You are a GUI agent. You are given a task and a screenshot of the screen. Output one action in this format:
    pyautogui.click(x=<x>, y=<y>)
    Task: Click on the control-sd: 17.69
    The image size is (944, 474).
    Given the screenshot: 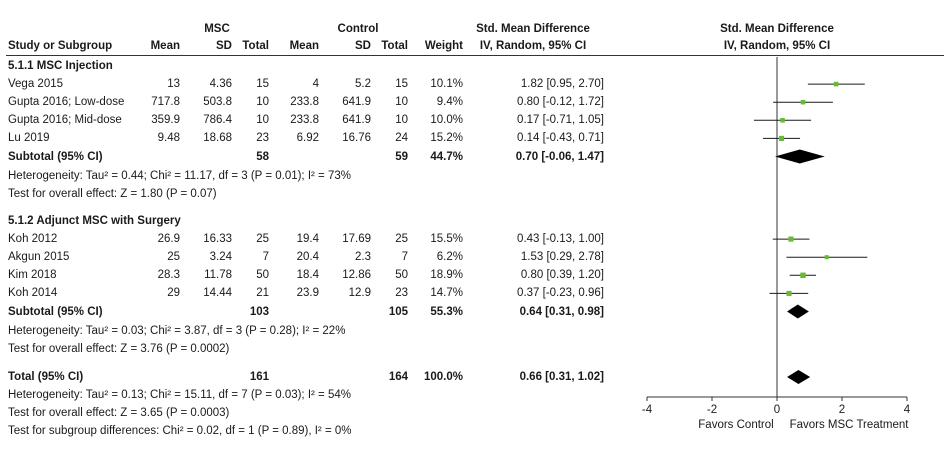 What is the action you would take?
    pyautogui.click(x=356, y=239)
    